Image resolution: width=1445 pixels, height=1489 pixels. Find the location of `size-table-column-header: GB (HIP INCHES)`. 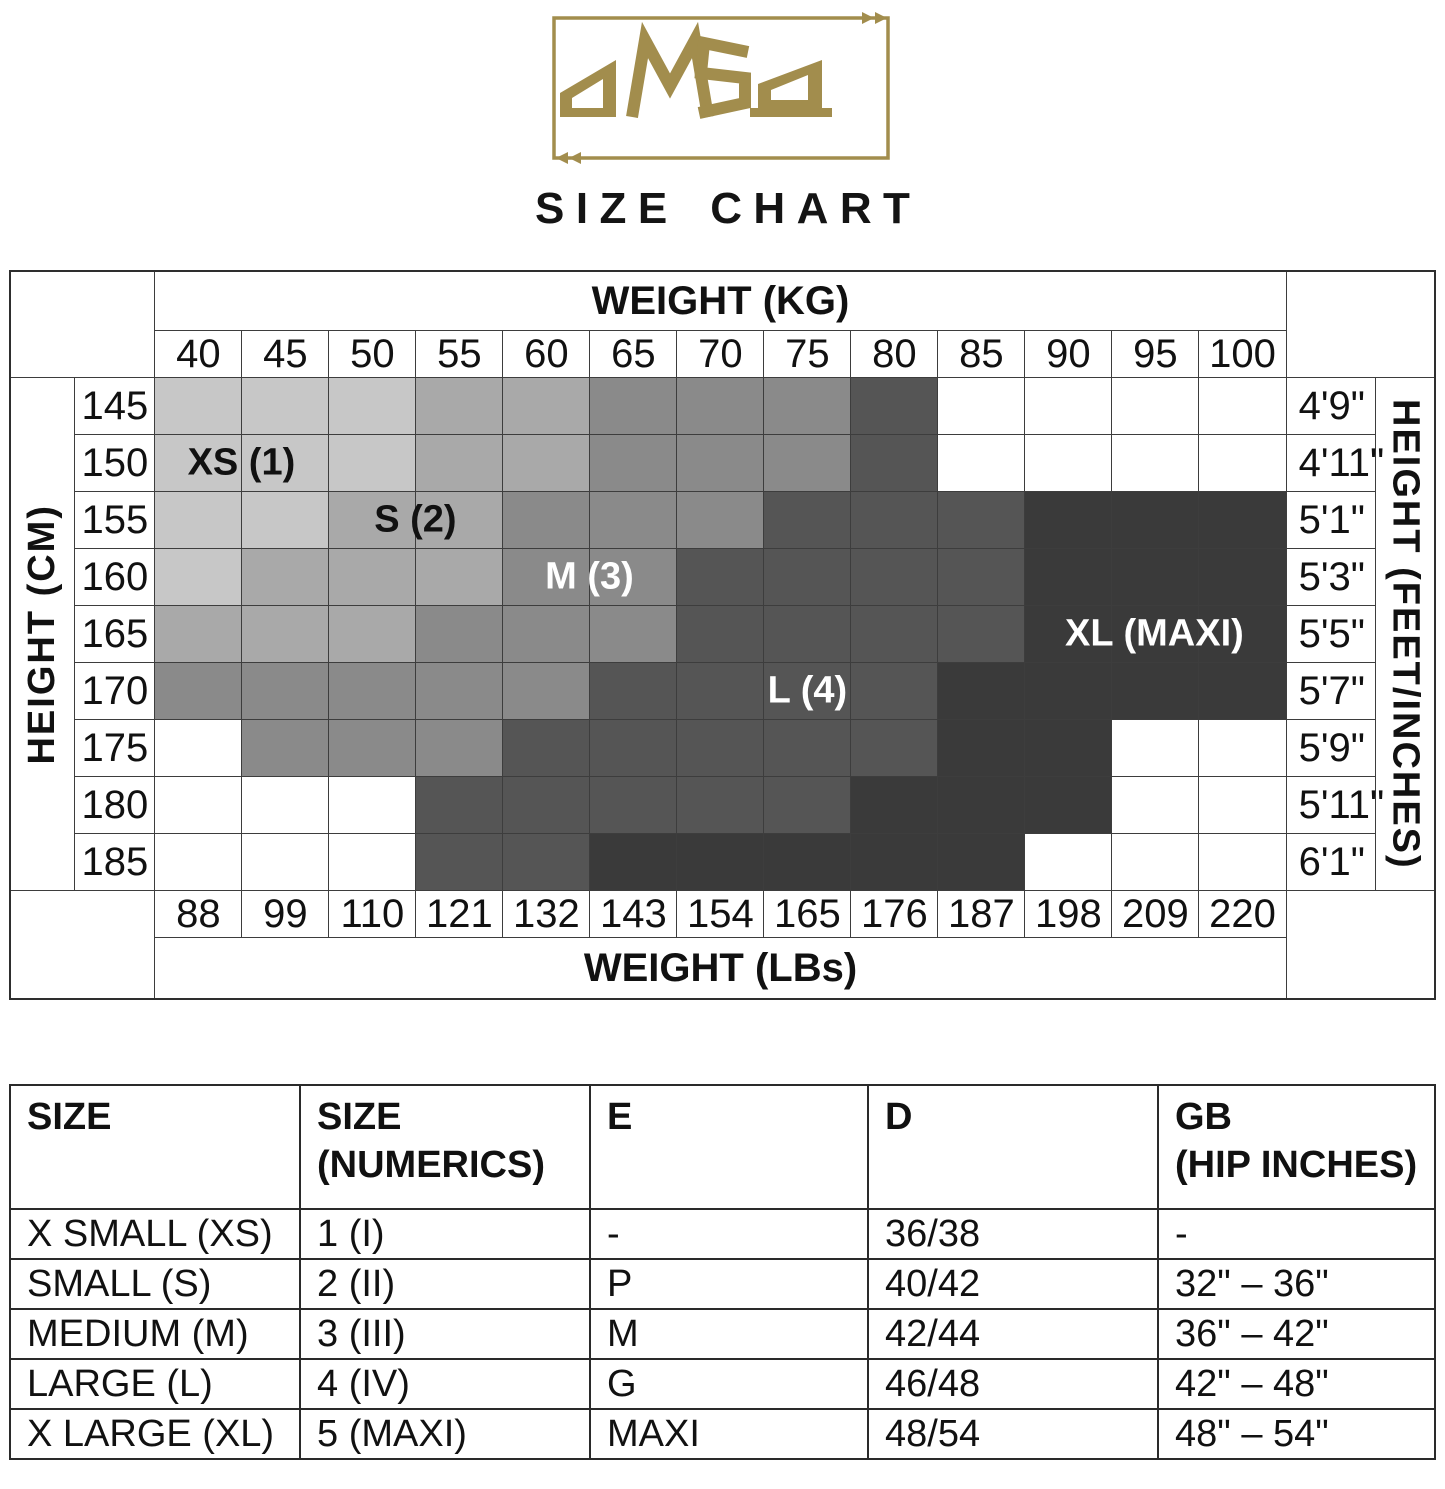

size-table-column-header: GB (HIP INCHES) is located at coordinates (1296, 1147).